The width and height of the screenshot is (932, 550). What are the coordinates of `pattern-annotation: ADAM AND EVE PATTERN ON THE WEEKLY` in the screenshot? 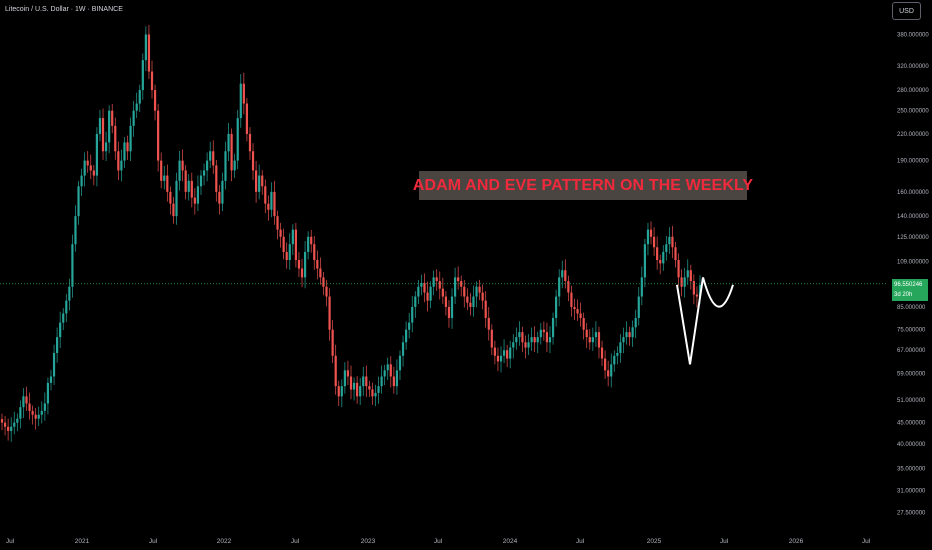 It's located at (583, 185).